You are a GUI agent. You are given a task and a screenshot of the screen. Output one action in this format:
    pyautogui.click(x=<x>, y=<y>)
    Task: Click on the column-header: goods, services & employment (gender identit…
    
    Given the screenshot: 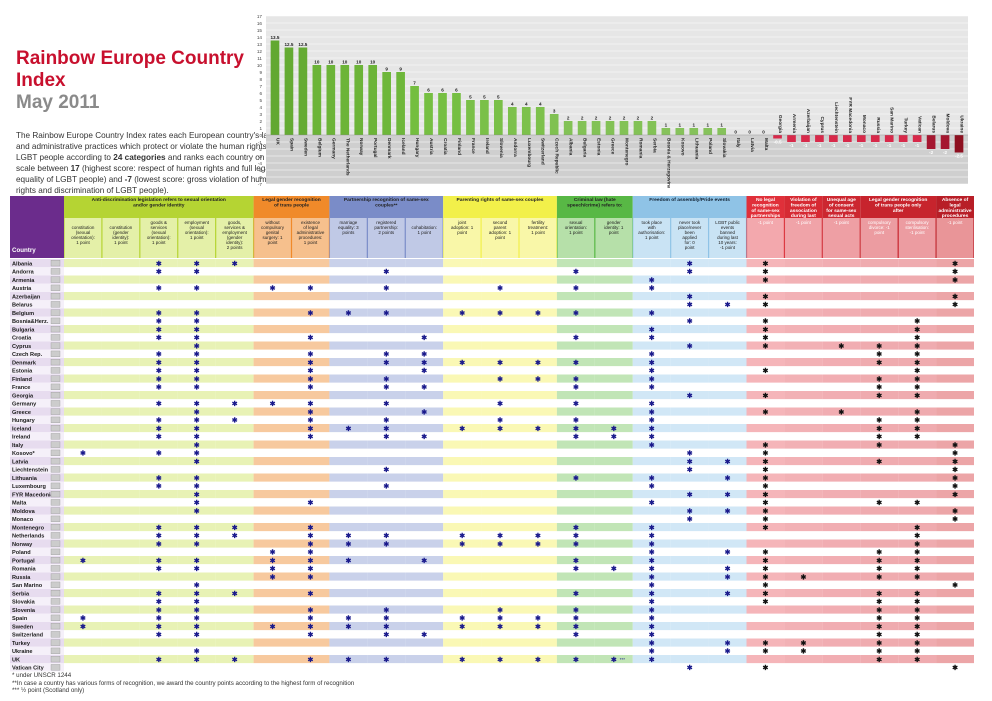 What is the action you would take?
    pyautogui.click(x=234, y=235)
    